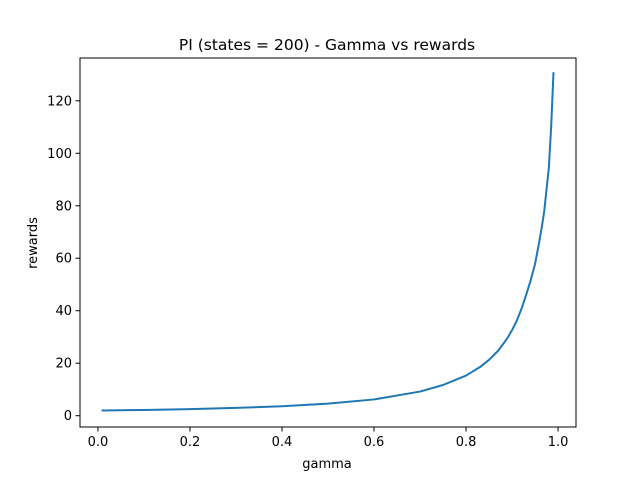 The image size is (640, 480). Describe the element at coordinates (59, 154) in the screenshot. I see `y-tick-label: 100` at that location.